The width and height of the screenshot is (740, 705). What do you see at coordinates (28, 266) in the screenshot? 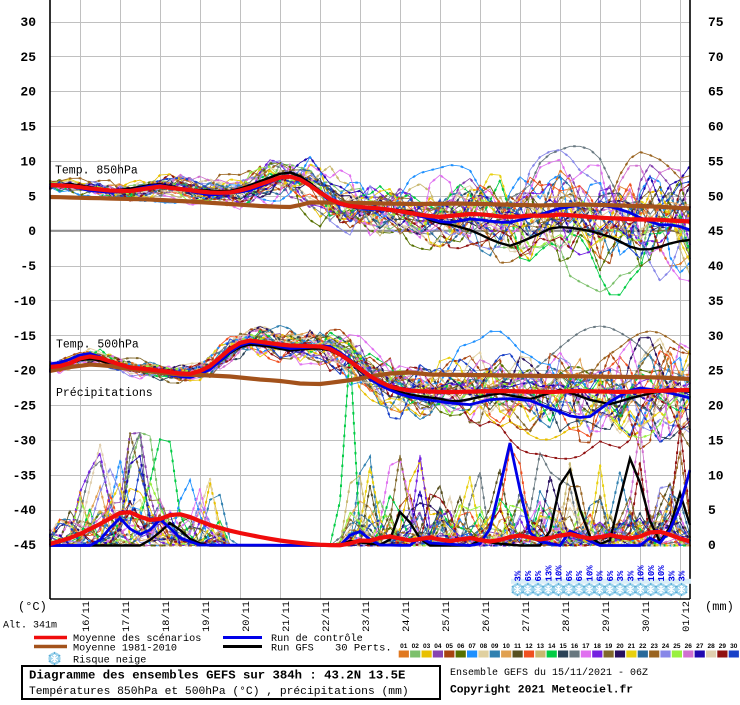
I see `svg-text: -5` at bounding box center [28, 266].